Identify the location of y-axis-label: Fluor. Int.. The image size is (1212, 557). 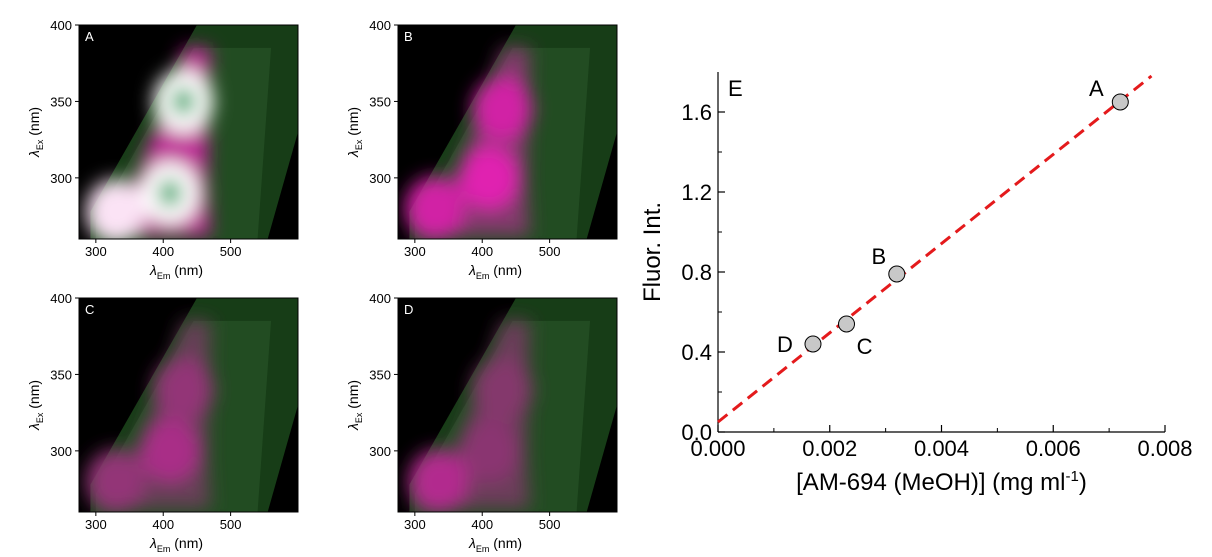
(652, 252).